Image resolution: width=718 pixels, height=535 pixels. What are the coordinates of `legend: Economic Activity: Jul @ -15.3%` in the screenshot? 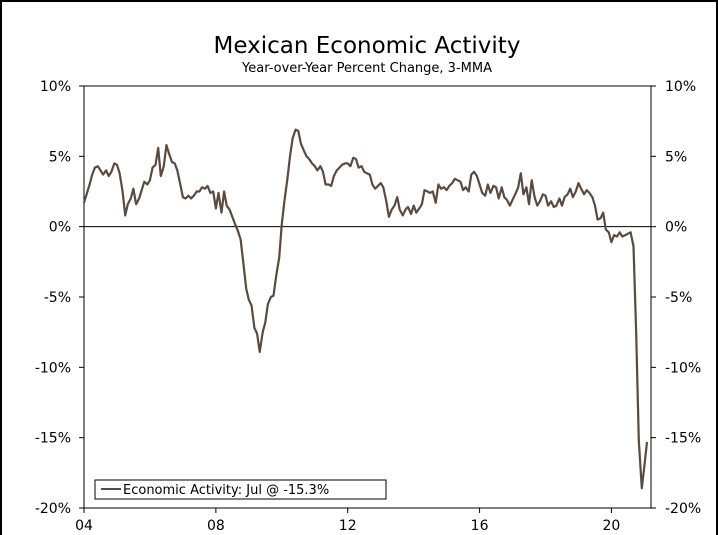 It's located at (240, 489).